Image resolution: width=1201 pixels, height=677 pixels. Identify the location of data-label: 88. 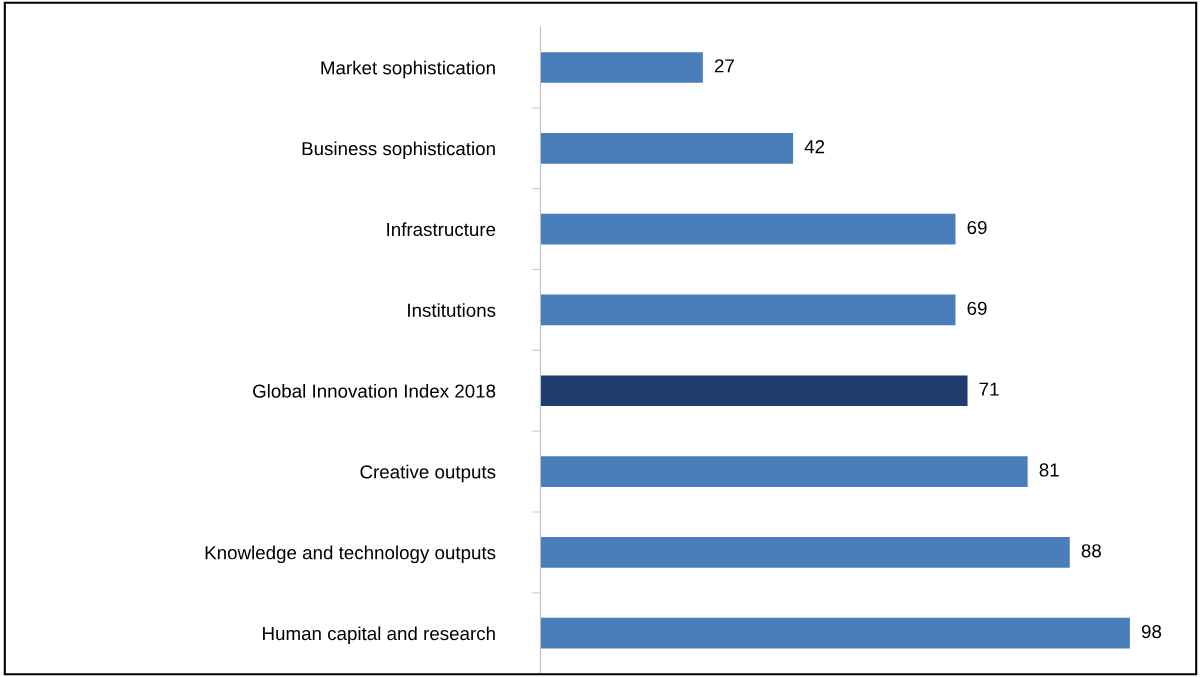
(1091, 551).